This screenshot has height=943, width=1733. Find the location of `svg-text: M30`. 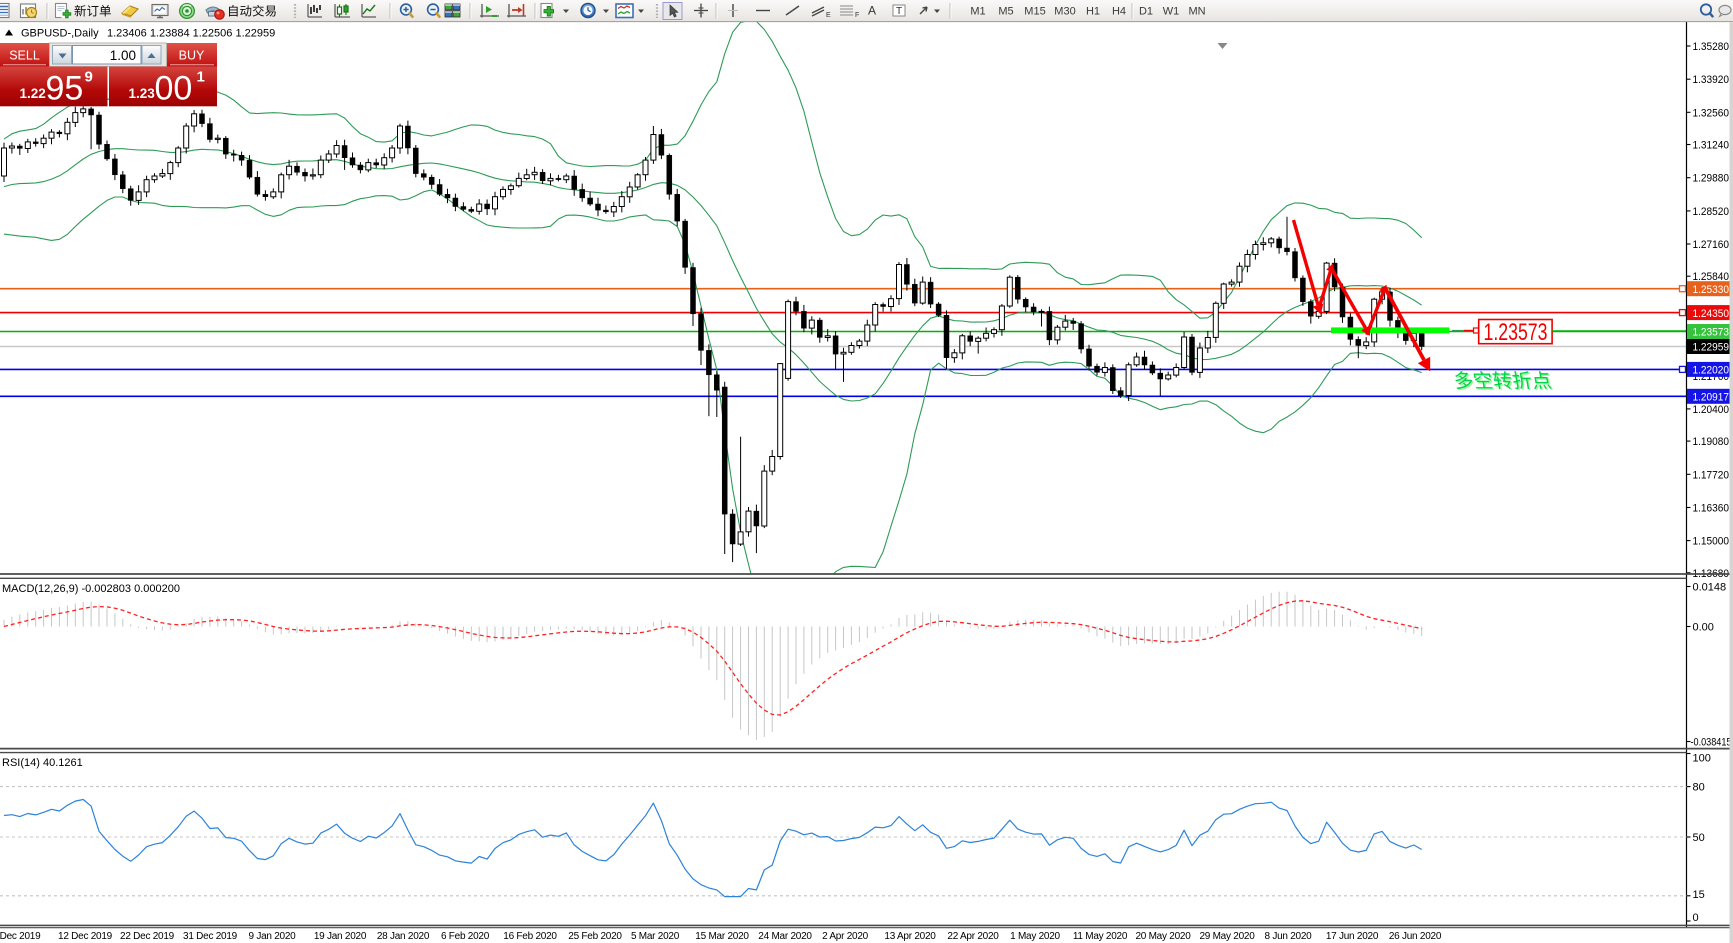

svg-text: M30 is located at coordinates (1064, 12).